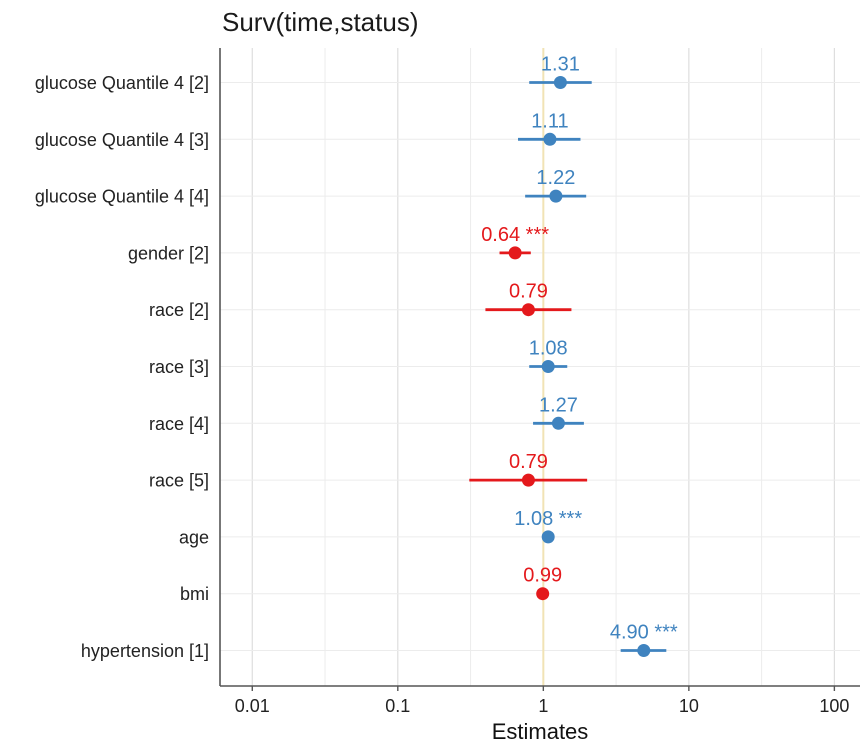  Describe the element at coordinates (549, 121) in the screenshot. I see `estimate-label: 1.11` at that location.